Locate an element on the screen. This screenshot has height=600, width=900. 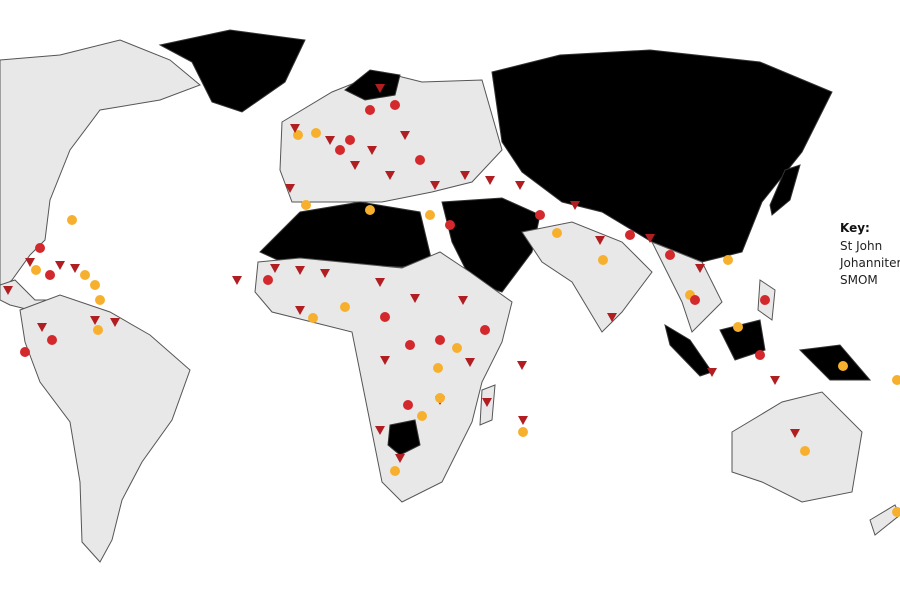
north-america is located at coordinates (100, 165).